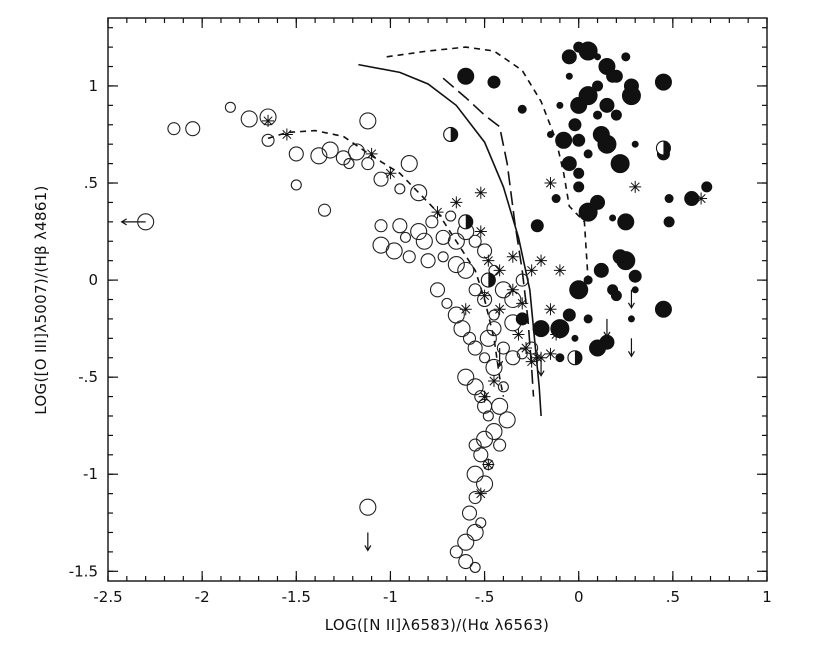  I want to click on y-tick-label: -.5, so click(88, 377).